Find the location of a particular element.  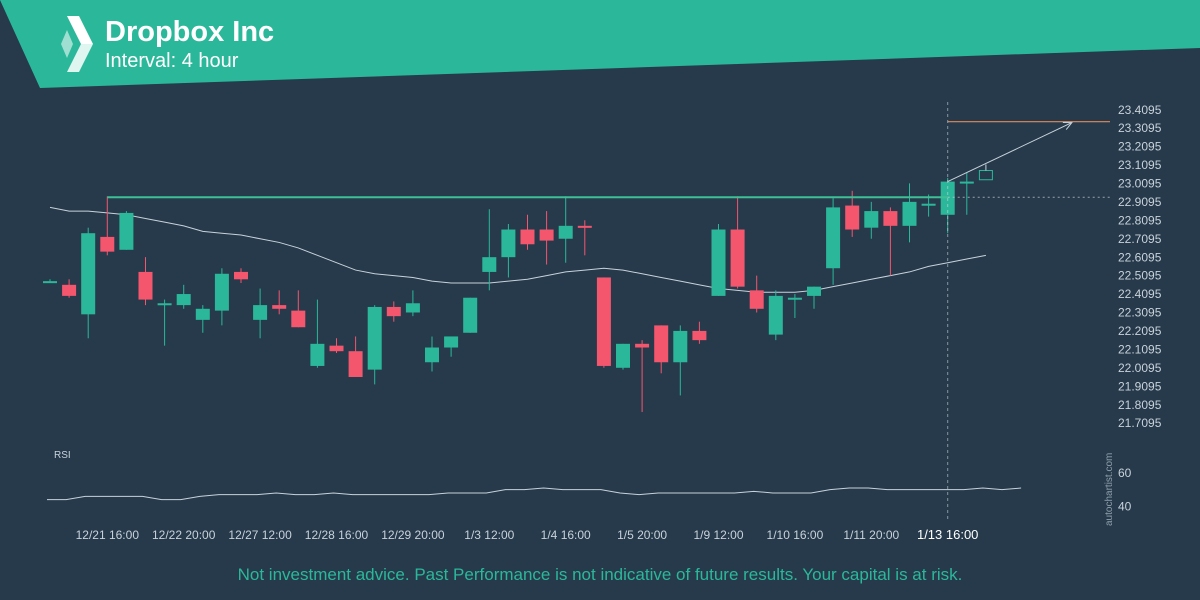

time-tick-label: 1/4 16:00 is located at coordinates (566, 535).